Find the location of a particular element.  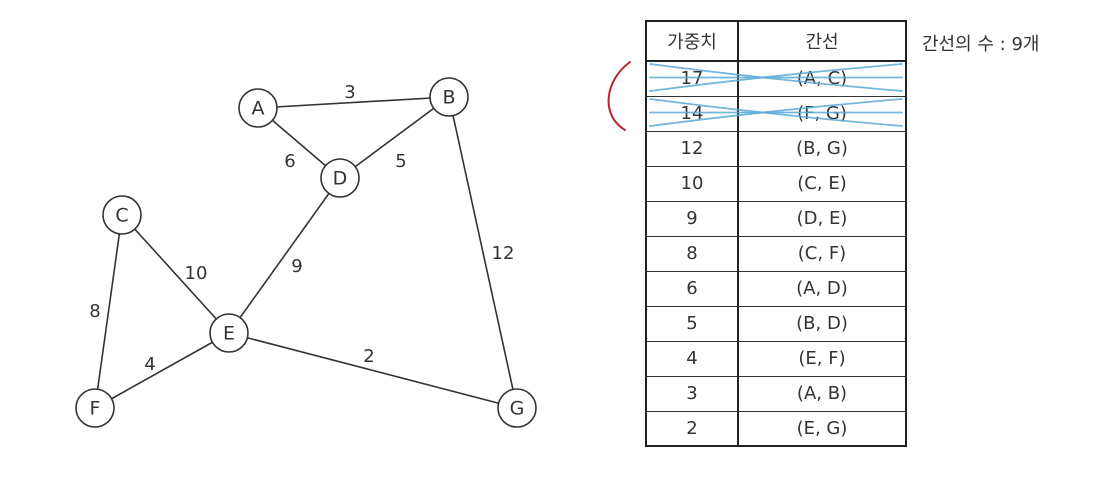

edge-weight-c-e: 10 is located at coordinates (196, 273).